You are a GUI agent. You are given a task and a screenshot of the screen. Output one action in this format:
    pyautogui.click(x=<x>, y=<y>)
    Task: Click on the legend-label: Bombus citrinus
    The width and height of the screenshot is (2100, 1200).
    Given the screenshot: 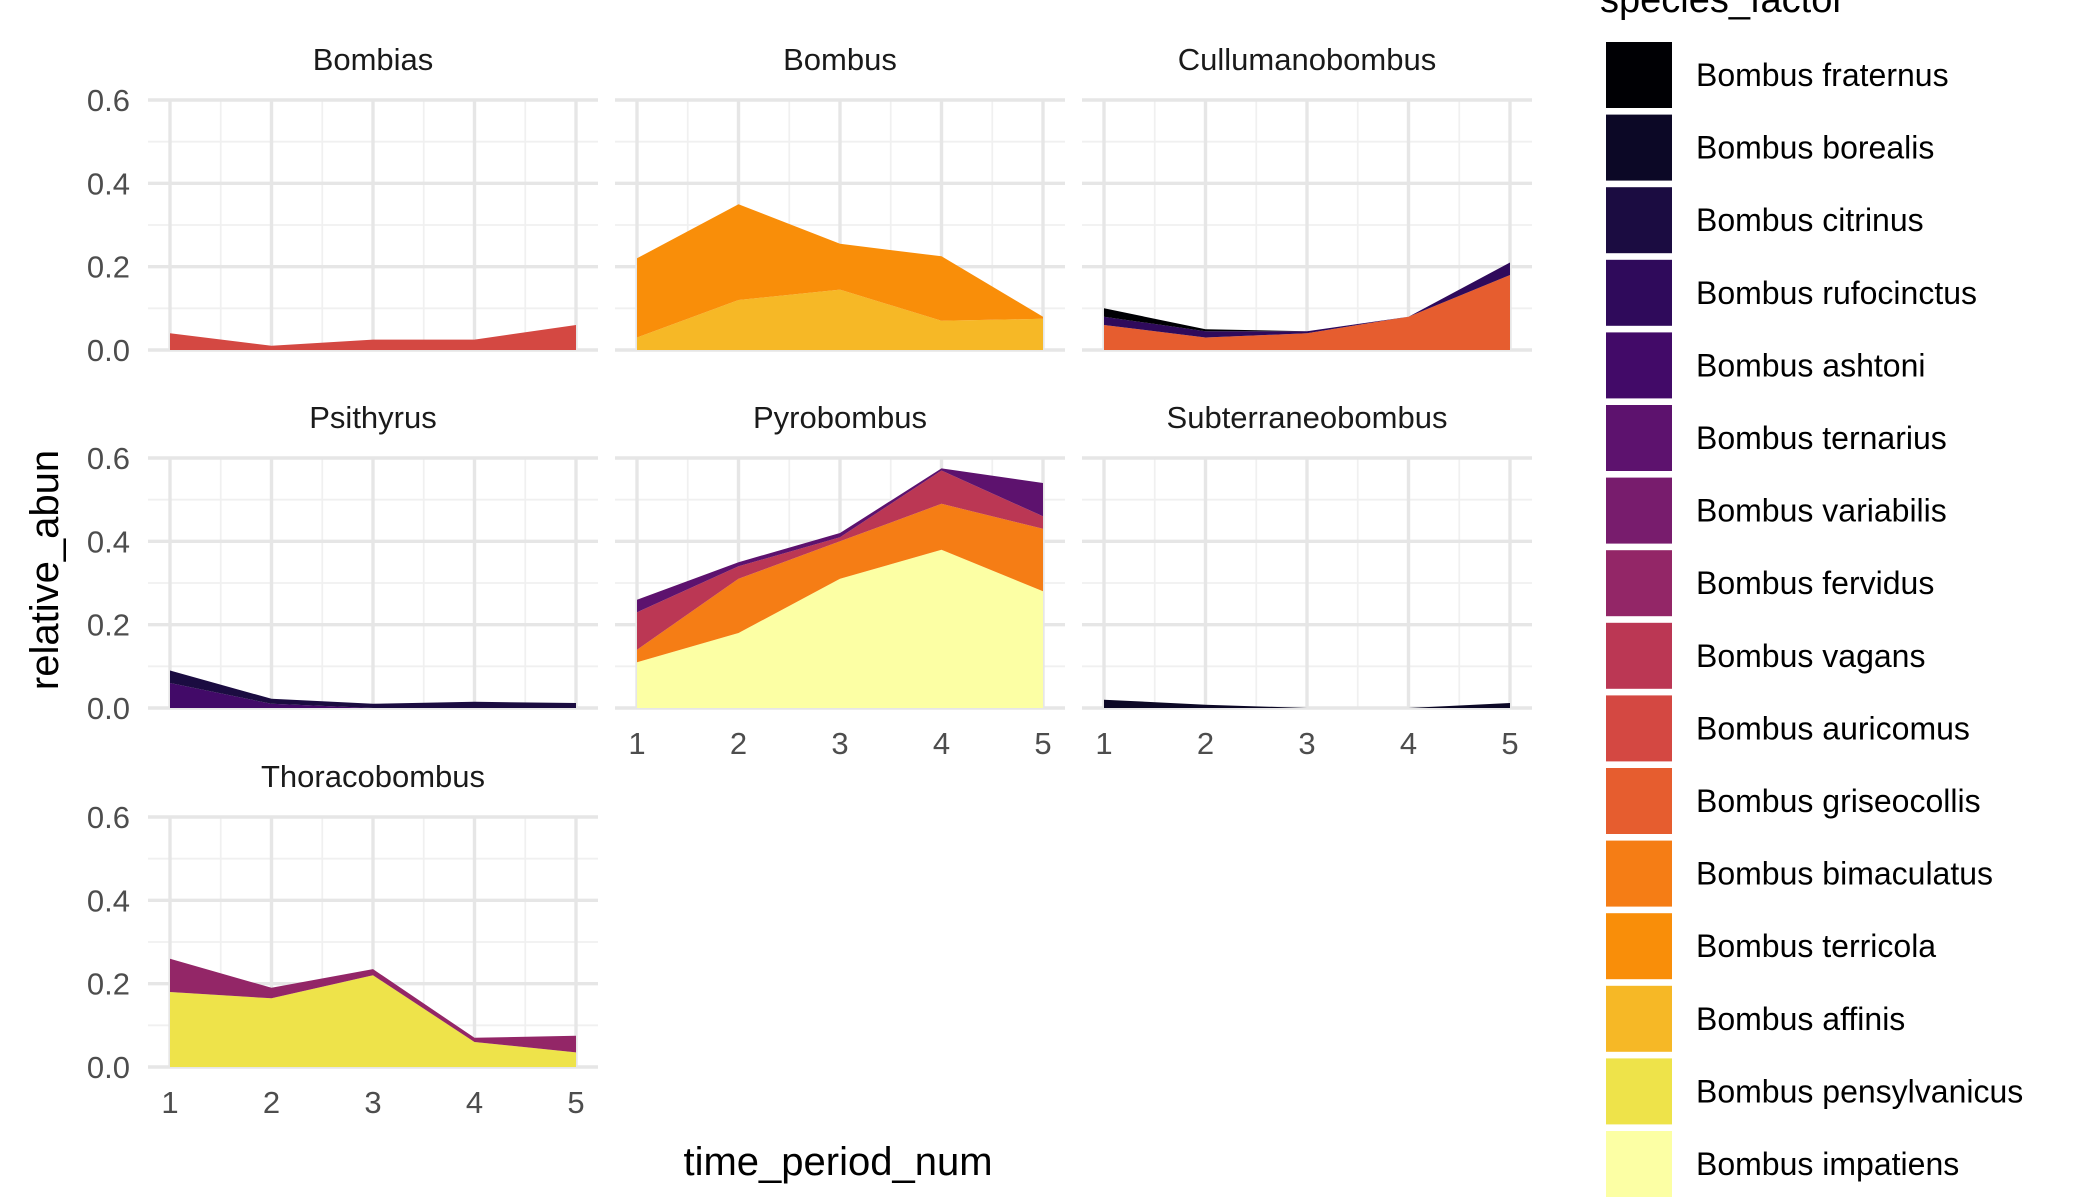 What is the action you would take?
    pyautogui.click(x=1810, y=220)
    